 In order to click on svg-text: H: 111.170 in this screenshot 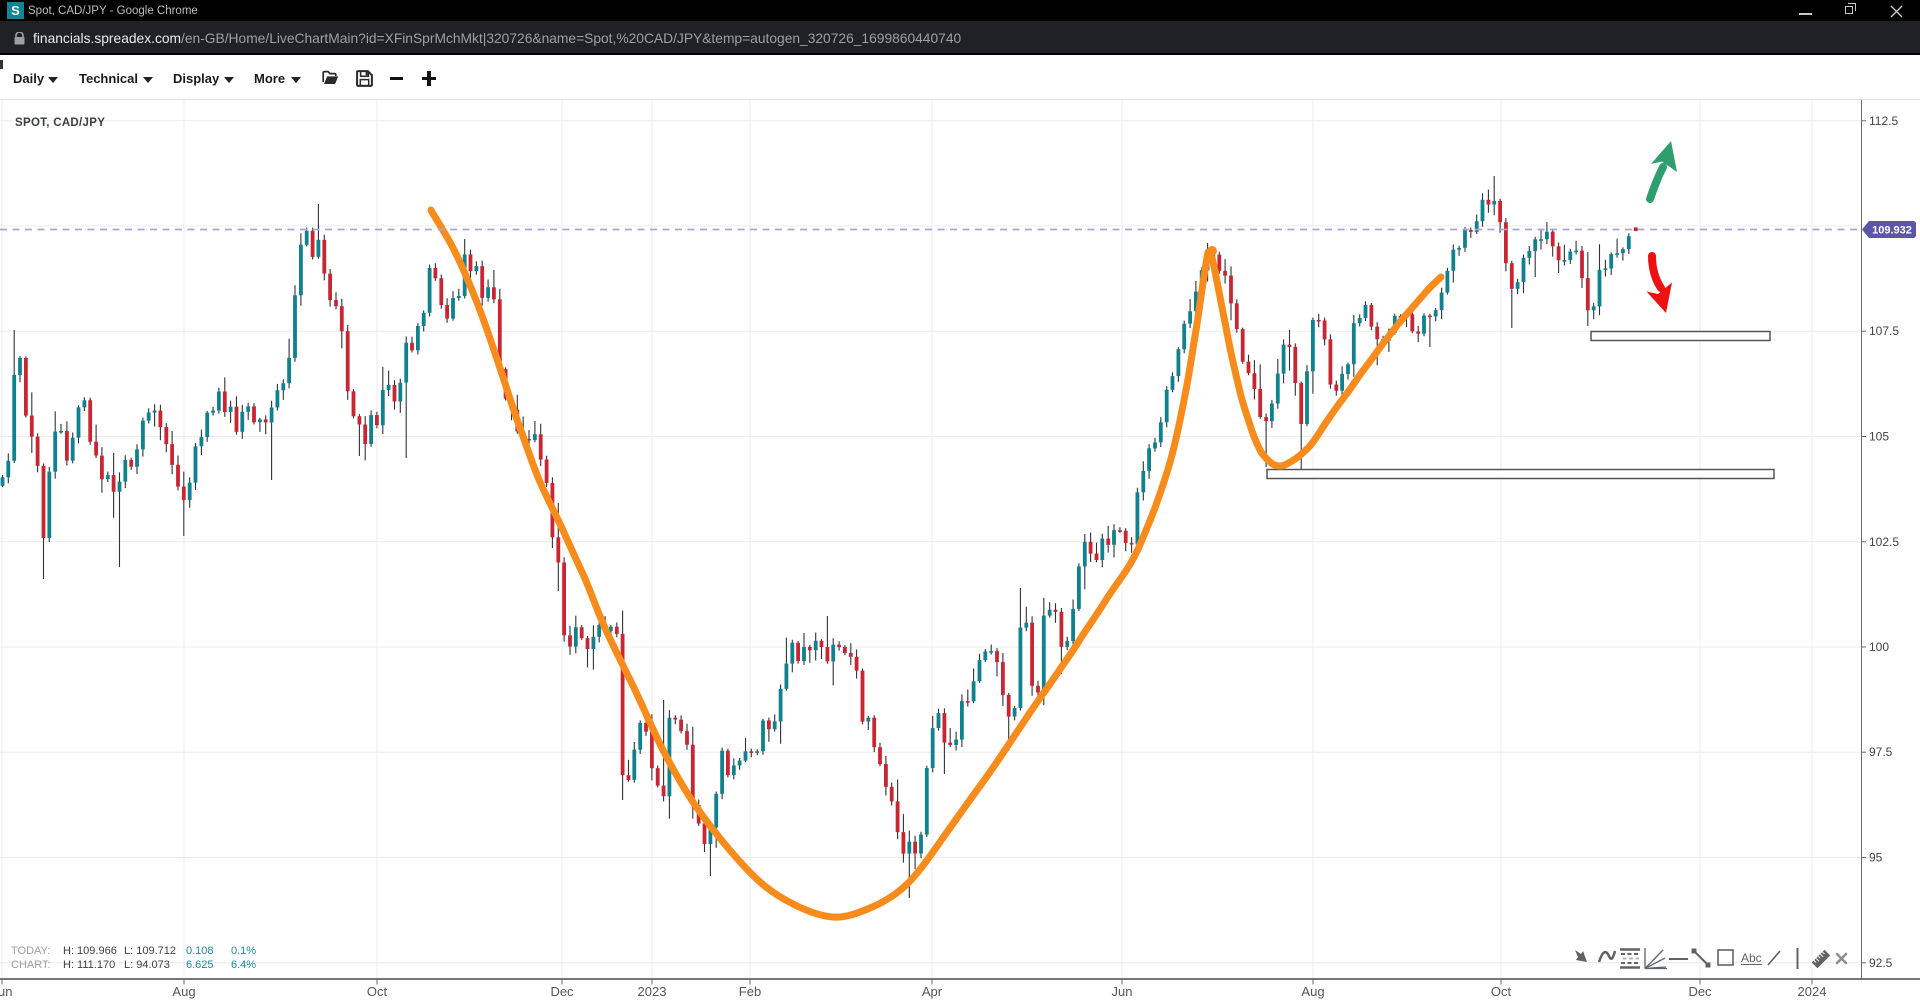, I will do `click(89, 965)`.